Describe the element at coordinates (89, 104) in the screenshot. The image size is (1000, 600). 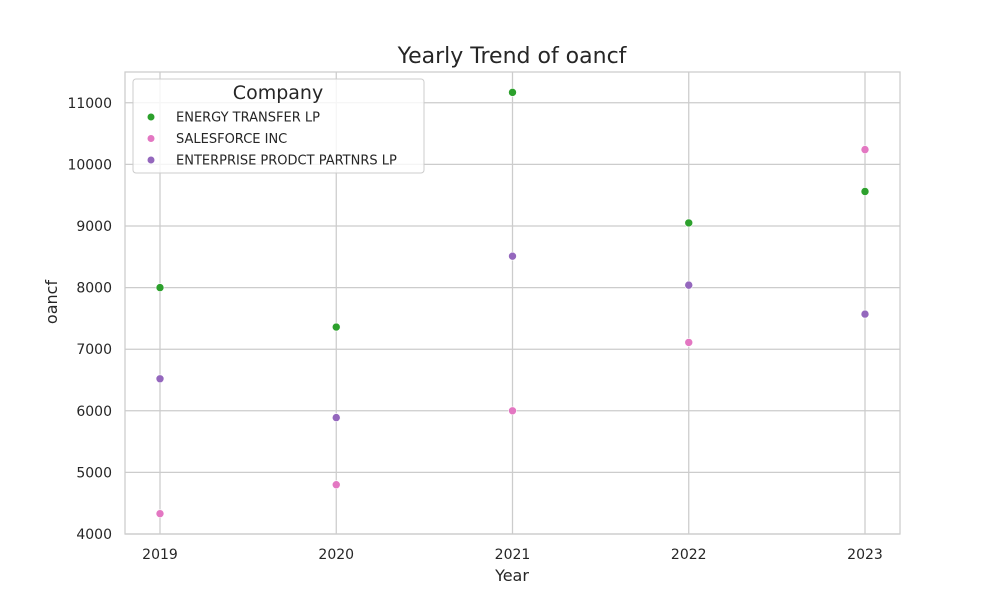
I see `y-tick-label: 11000` at that location.